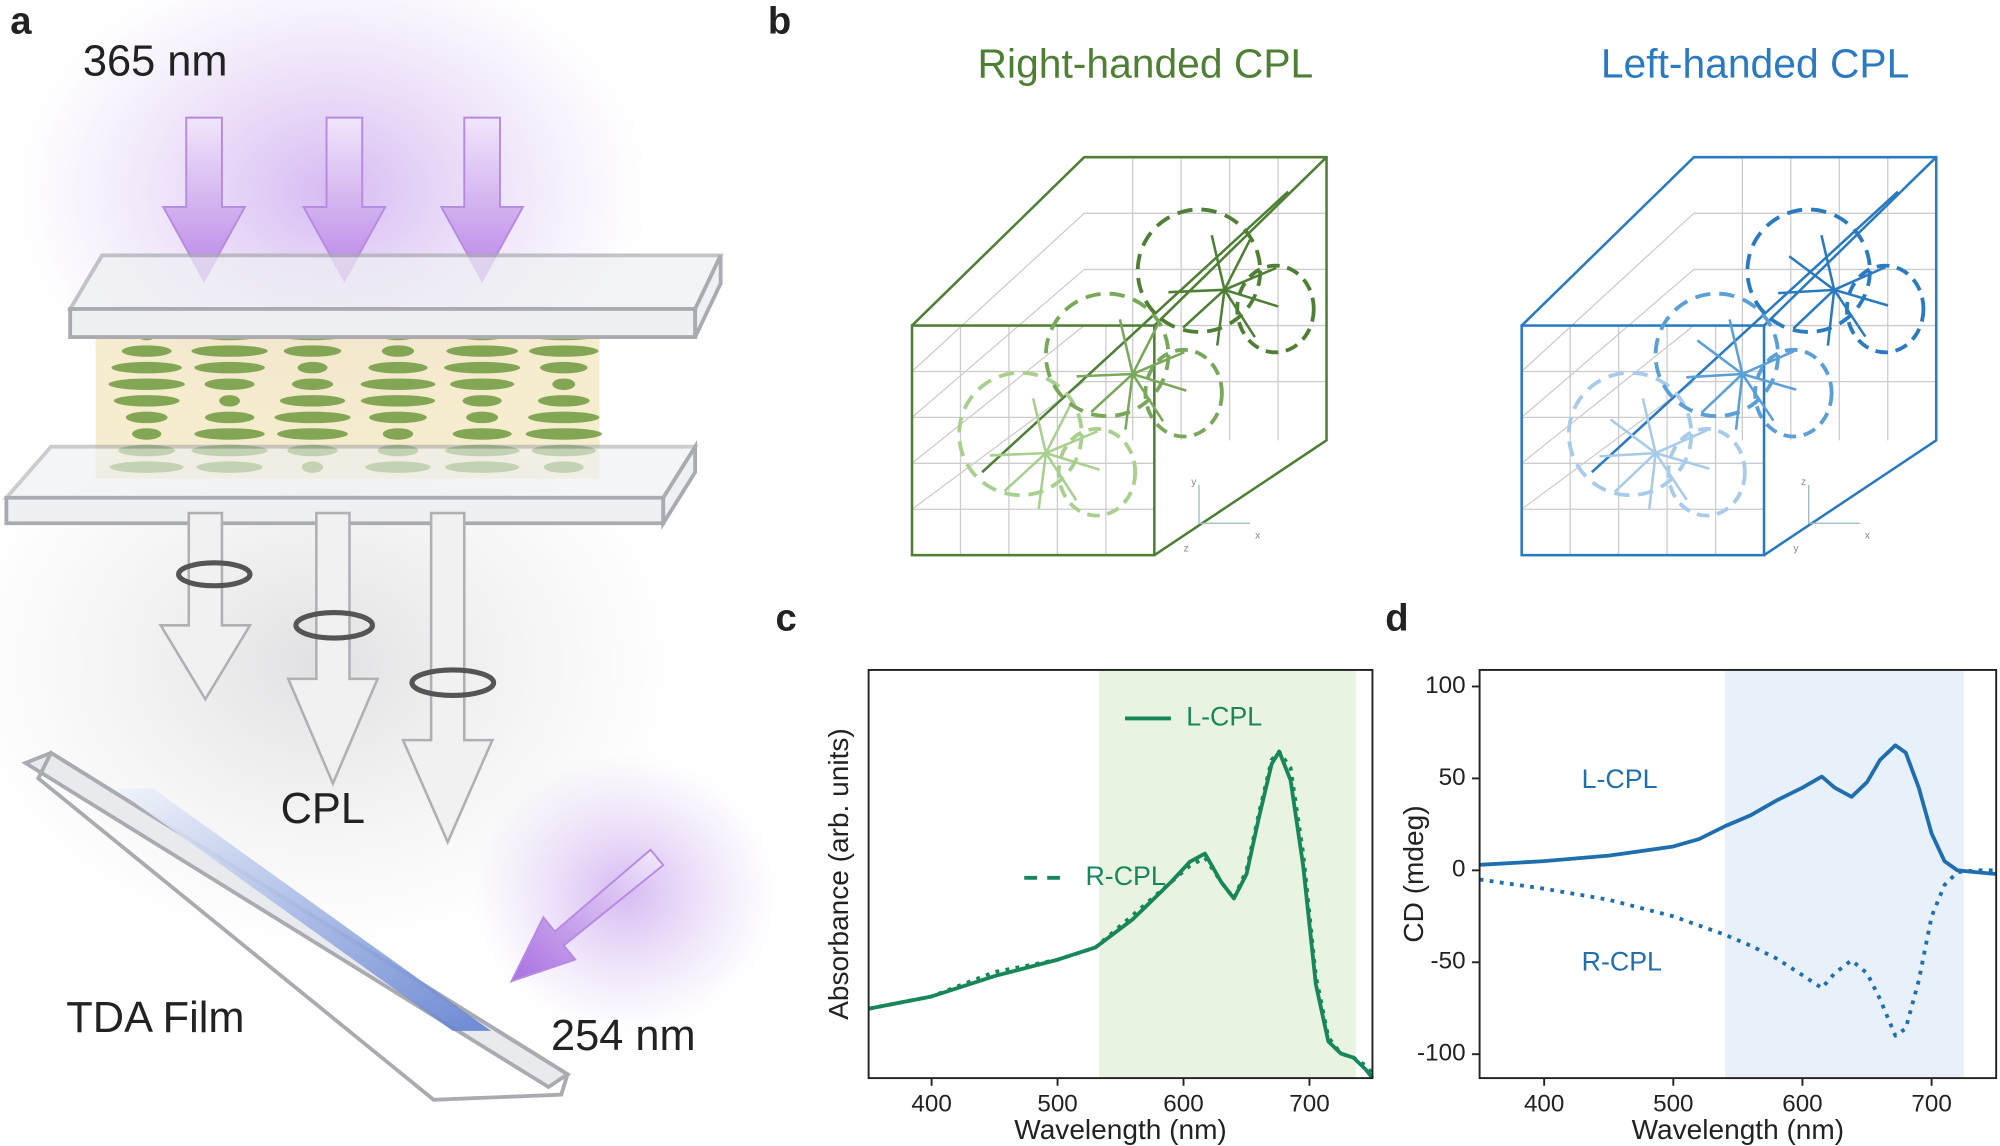 This screenshot has width=2000, height=1146. I want to click on y-tick-label: 100, so click(1445, 685).